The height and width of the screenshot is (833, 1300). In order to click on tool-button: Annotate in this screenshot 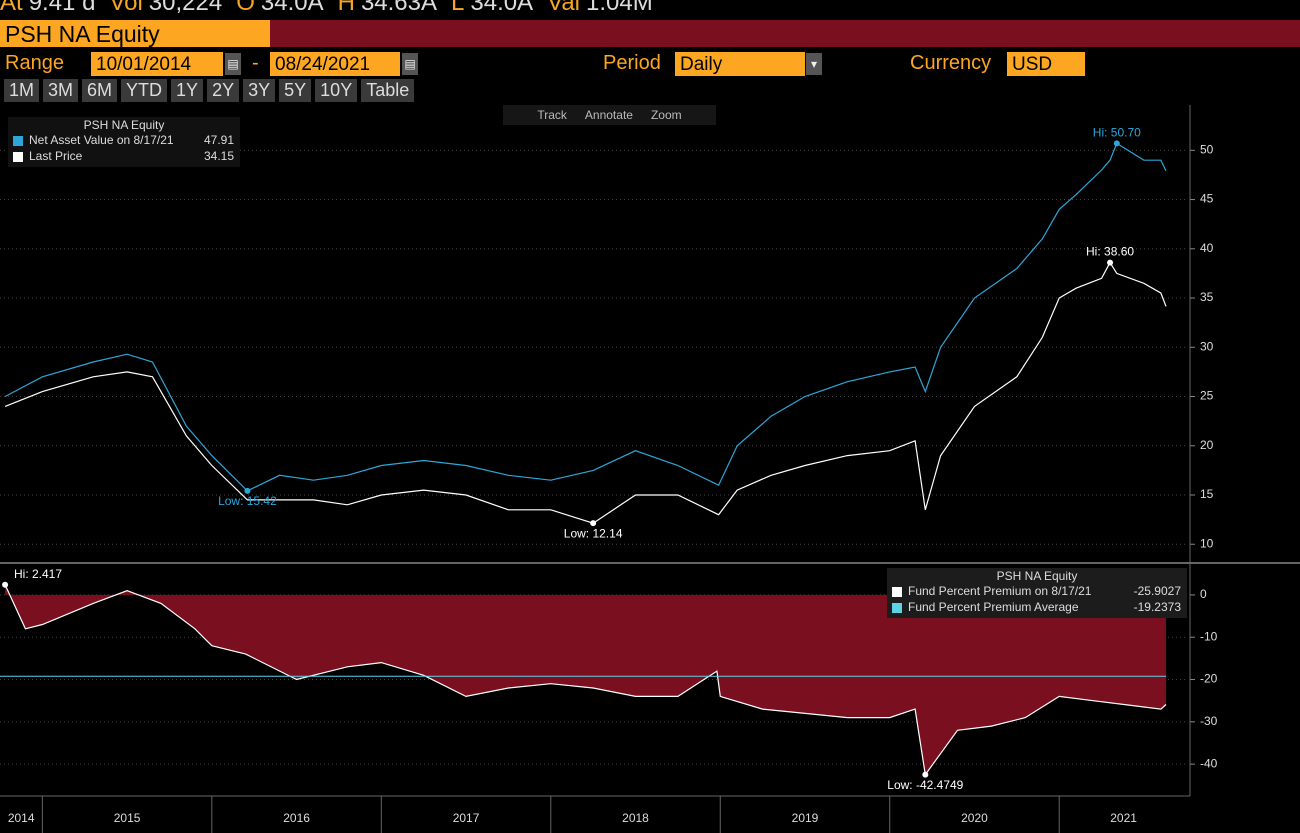, I will do `click(608, 115)`.